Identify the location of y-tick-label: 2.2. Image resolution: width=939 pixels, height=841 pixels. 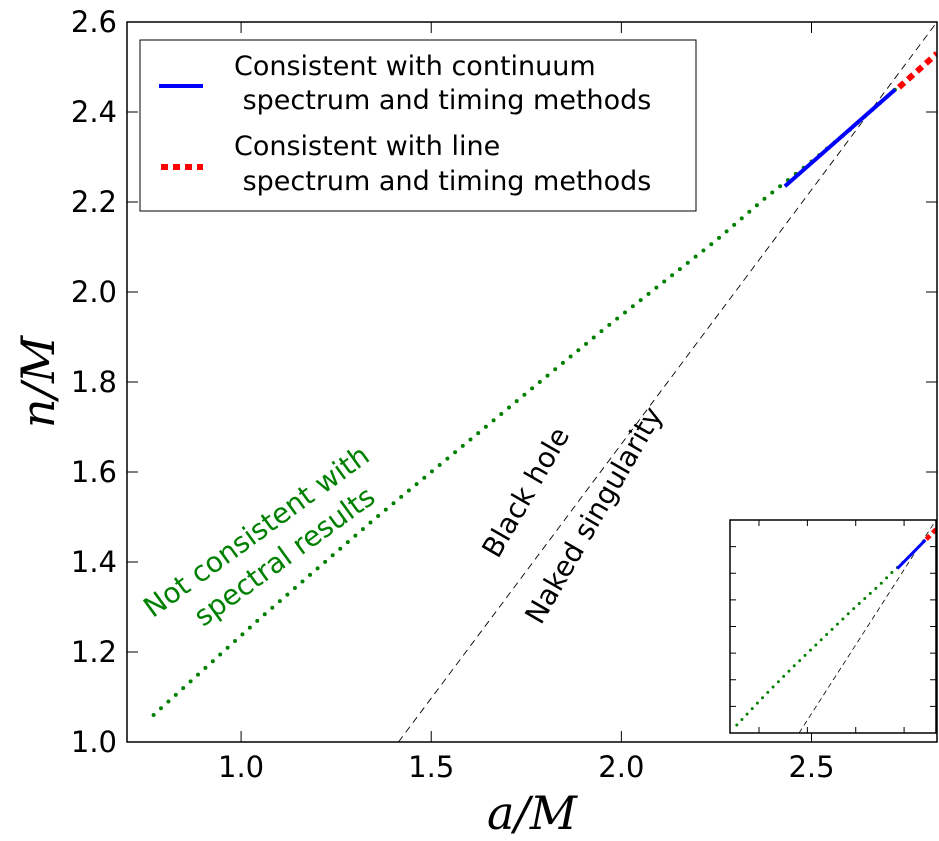
(94, 202).